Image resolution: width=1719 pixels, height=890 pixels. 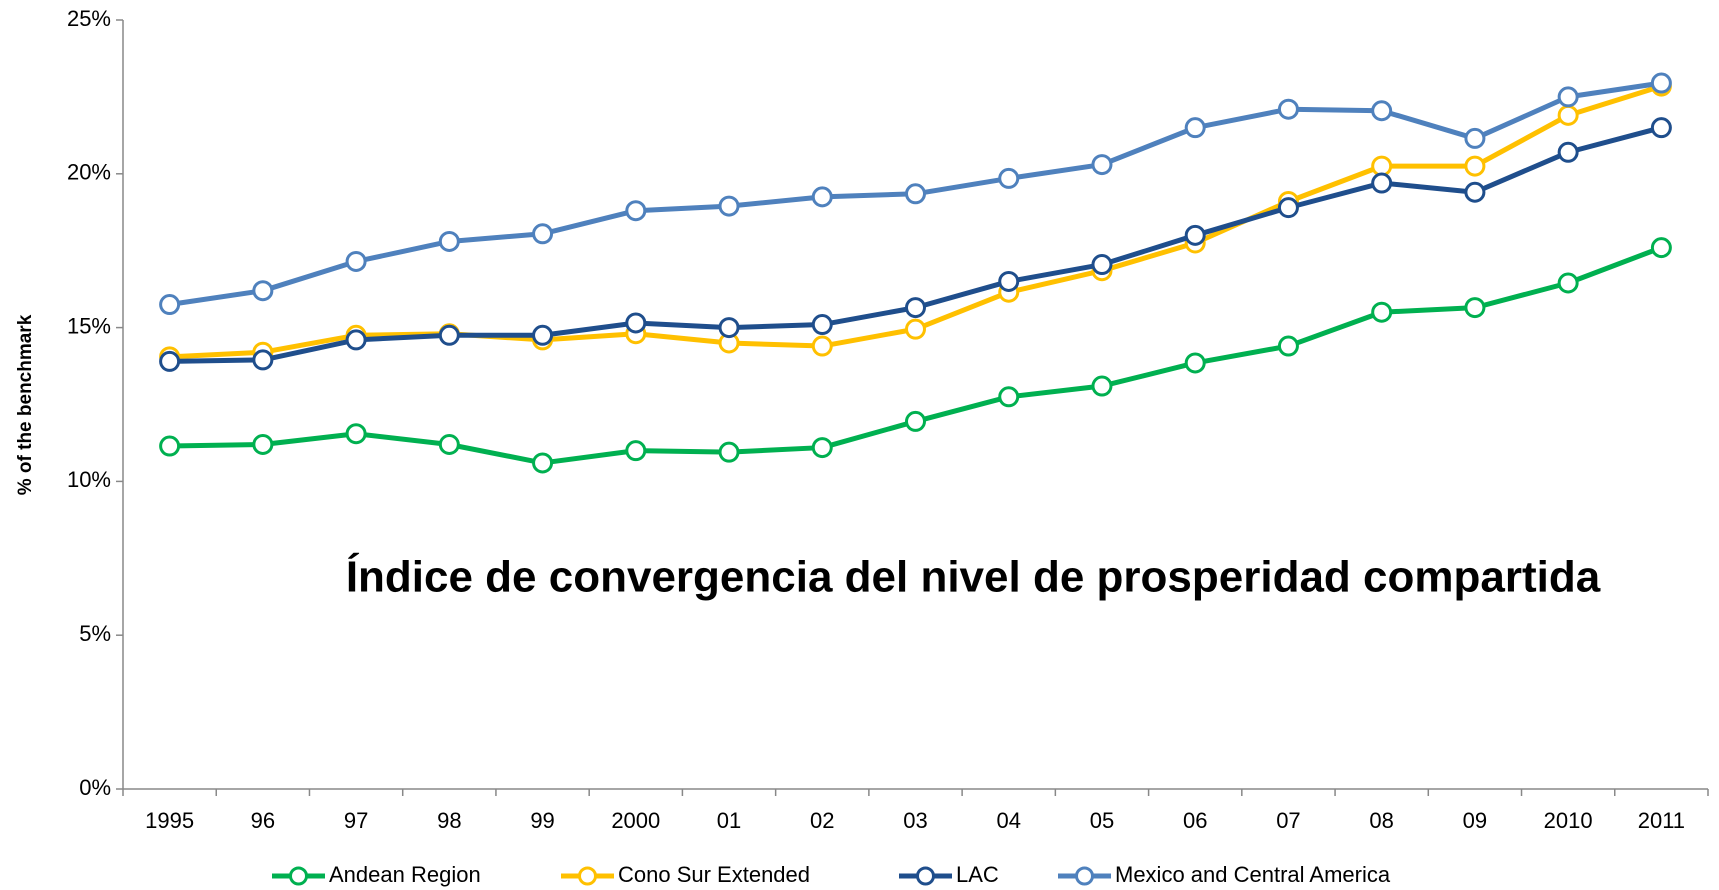 What do you see at coordinates (89, 172) in the screenshot?
I see `y-tick-label: 20%` at bounding box center [89, 172].